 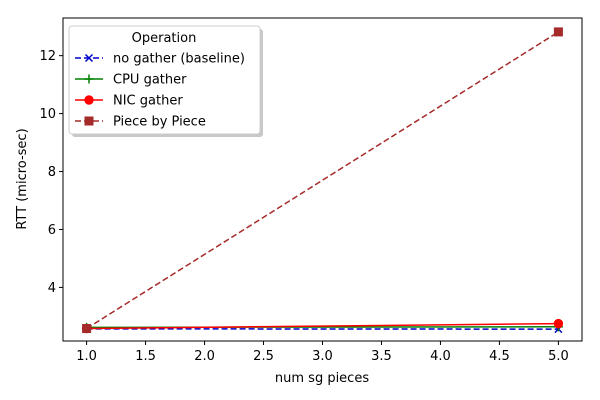 I want to click on y-tick-label: 12, so click(x=47, y=56).